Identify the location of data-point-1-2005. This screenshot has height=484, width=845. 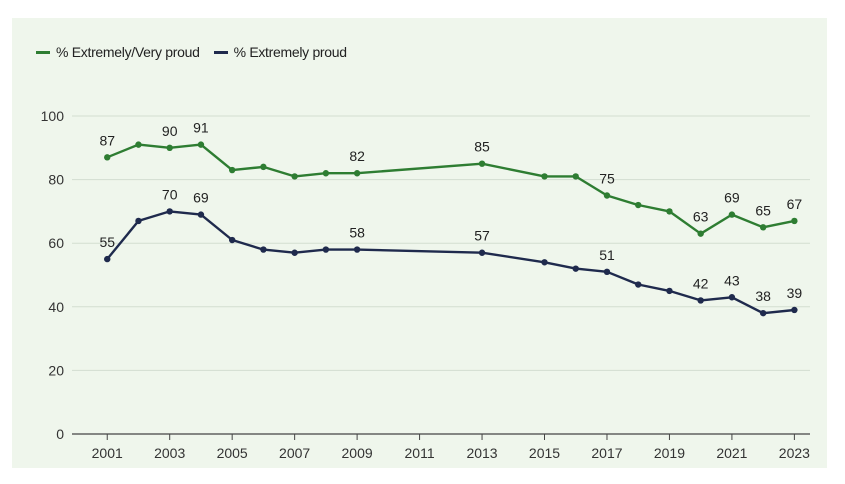
(232, 240).